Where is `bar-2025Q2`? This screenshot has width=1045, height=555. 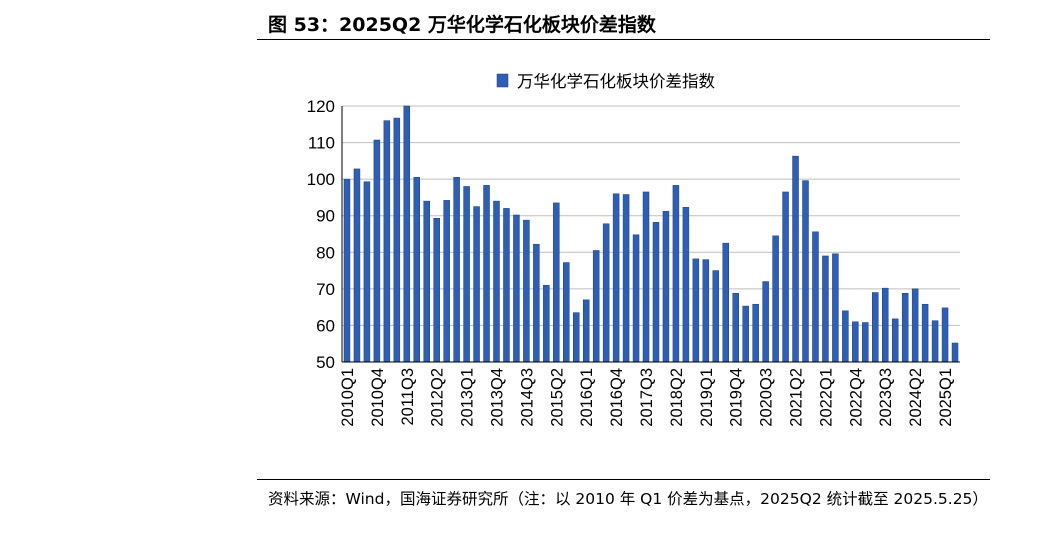 bar-2025Q2 is located at coordinates (955, 352).